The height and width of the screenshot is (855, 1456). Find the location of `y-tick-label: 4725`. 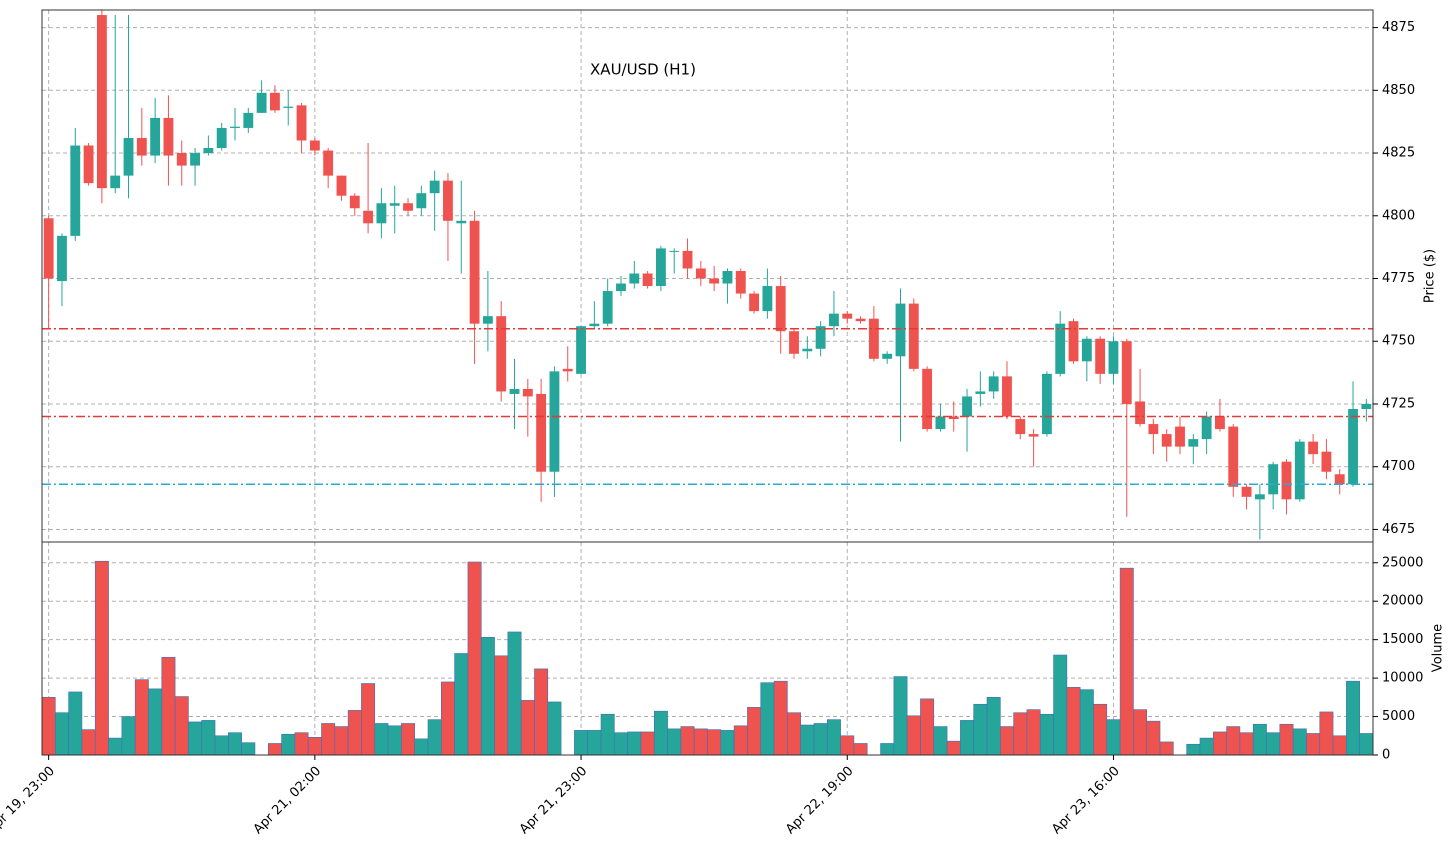

y-tick-label: 4725 is located at coordinates (1398, 403).